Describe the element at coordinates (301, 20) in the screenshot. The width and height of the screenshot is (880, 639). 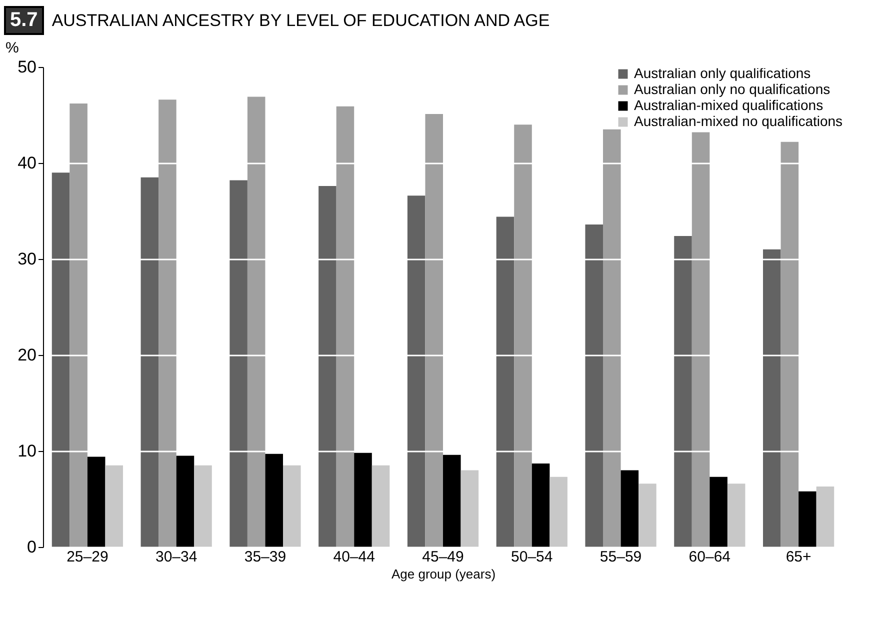
I see `chart-title: AUSTRALIAN ANCESTRY BY LEVEL OF EDUCATION AND AGE` at that location.